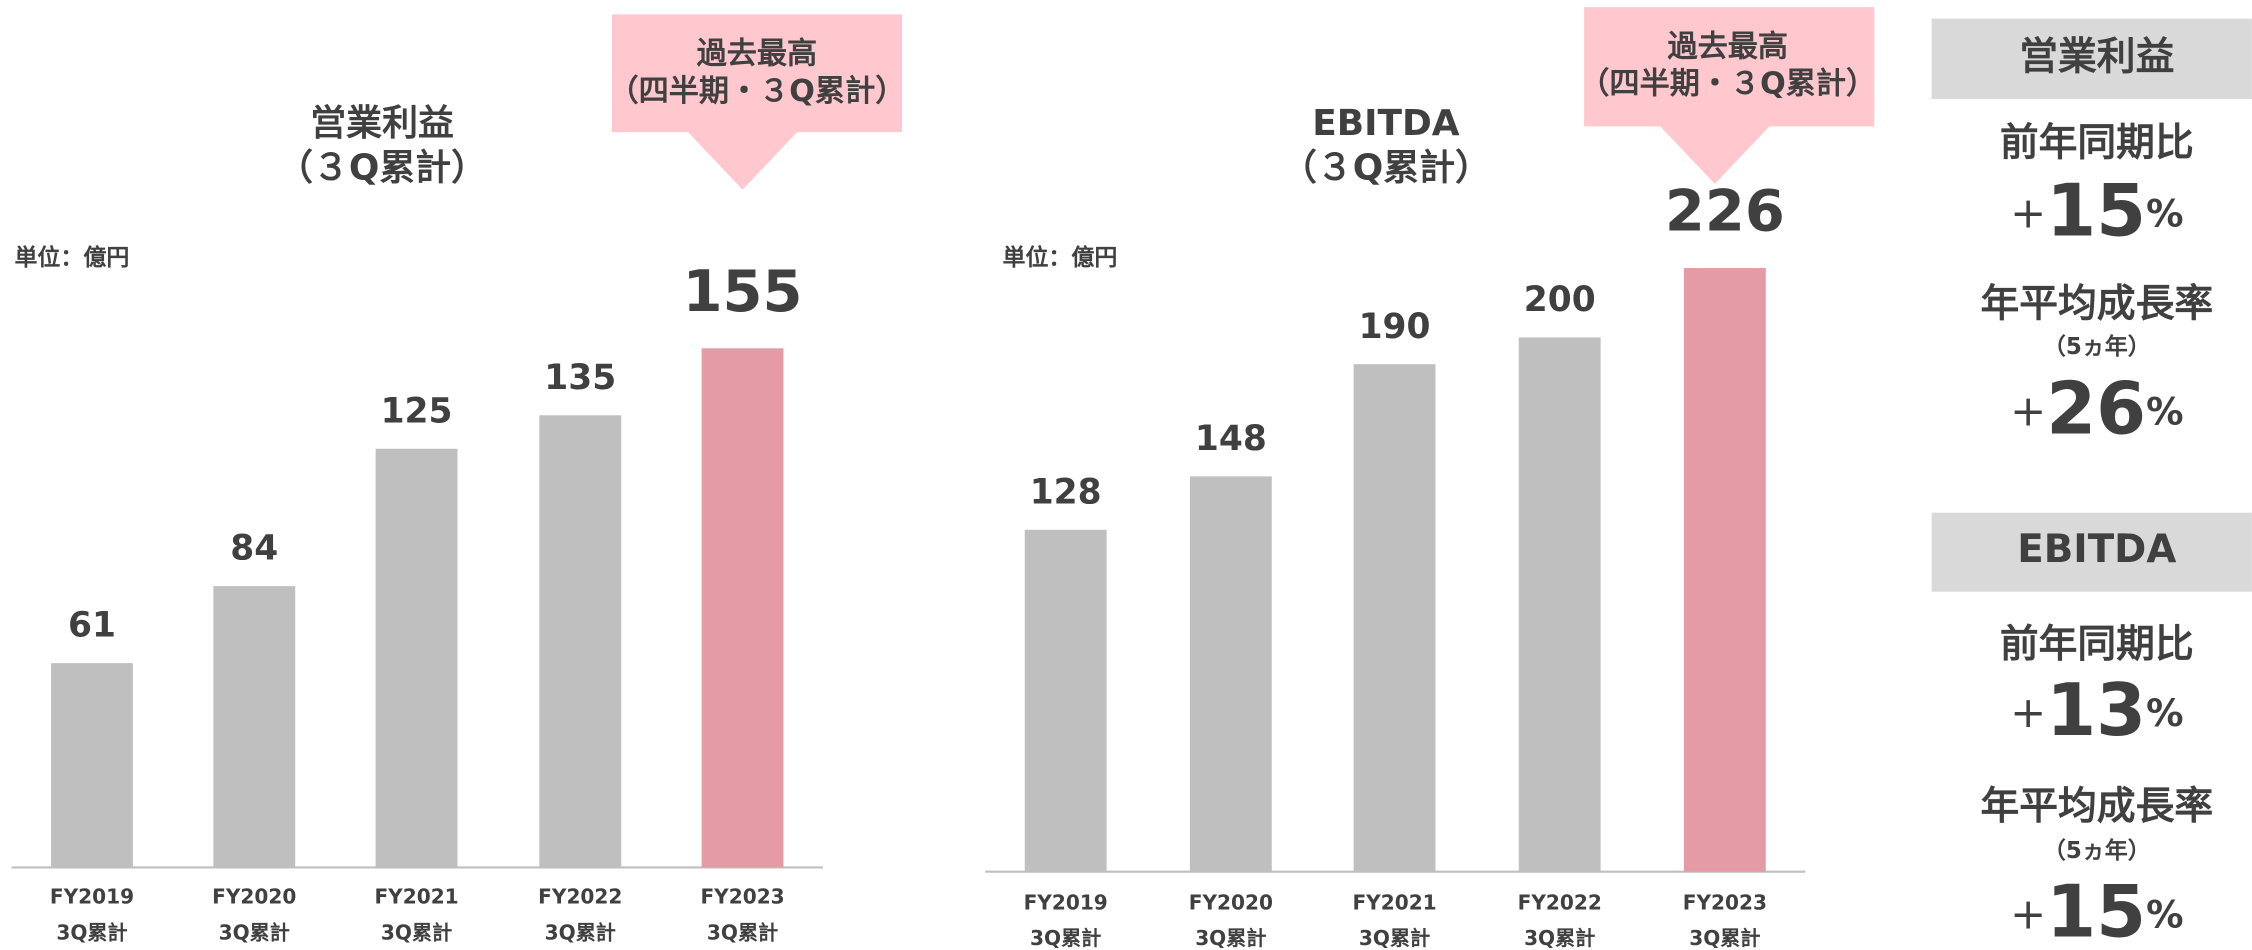 The width and height of the screenshot is (2252, 950). Describe the element at coordinates (2096, 56) in the screenshot. I see `heading: 営業利益` at that location.